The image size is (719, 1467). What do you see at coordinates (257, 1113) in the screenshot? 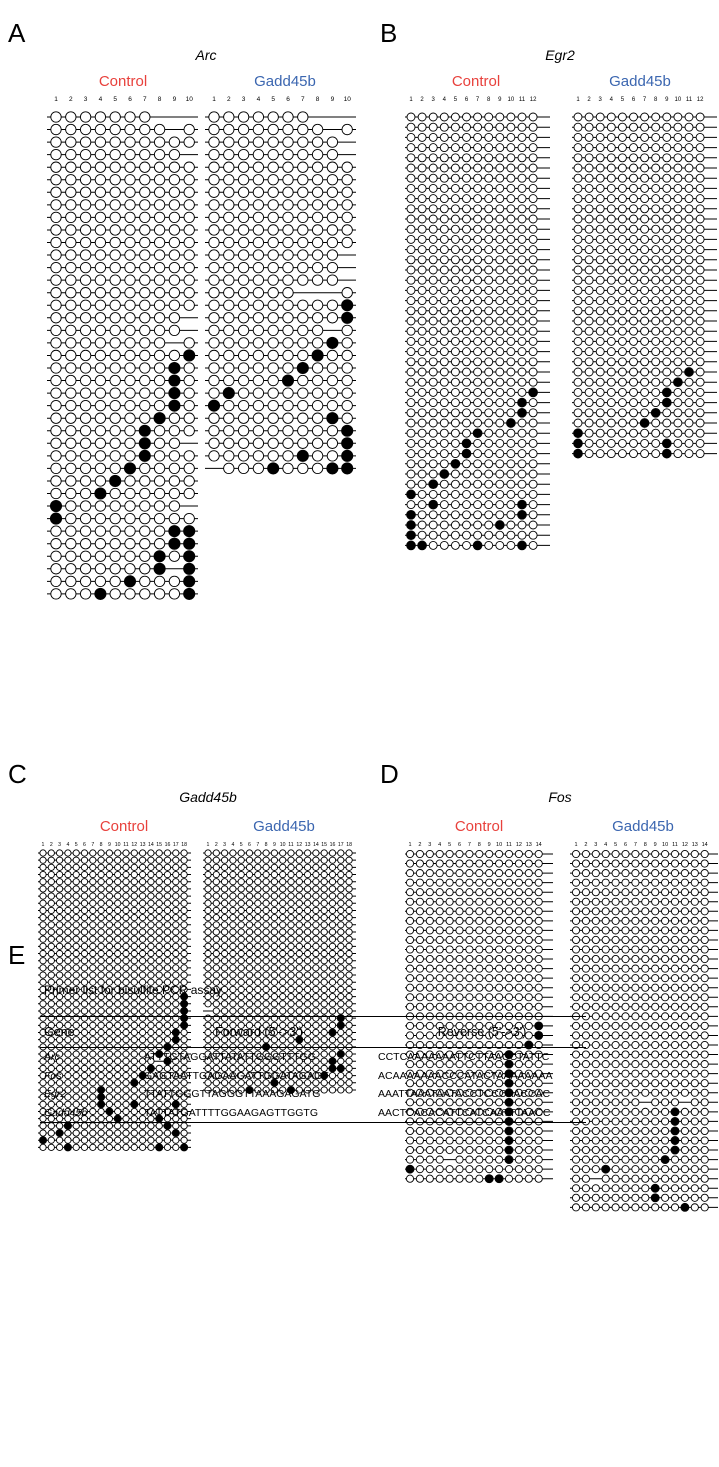
I see `forward-primer-cell: TATTATGATTTTGGAAGAGTTGGTG` at bounding box center [257, 1113].